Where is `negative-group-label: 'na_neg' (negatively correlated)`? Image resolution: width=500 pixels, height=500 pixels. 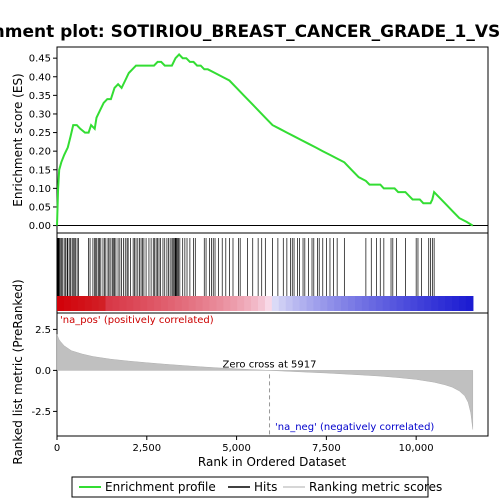
negative-group-label: 'na_neg' (negatively correlated) is located at coordinates (354, 427).